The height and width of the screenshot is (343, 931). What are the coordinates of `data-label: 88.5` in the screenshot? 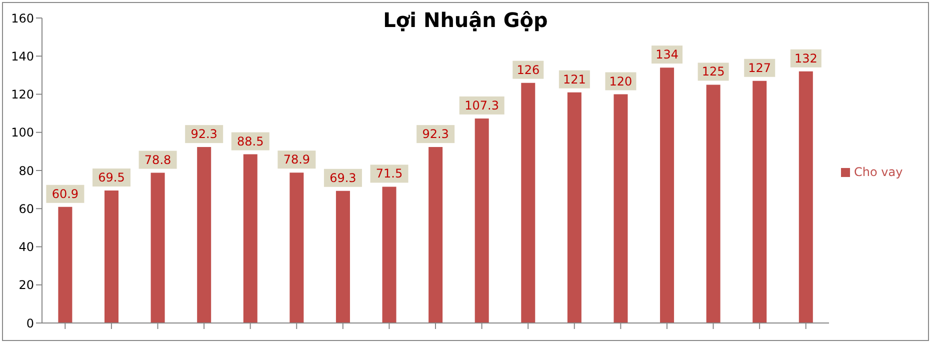 It's located at (250, 141).